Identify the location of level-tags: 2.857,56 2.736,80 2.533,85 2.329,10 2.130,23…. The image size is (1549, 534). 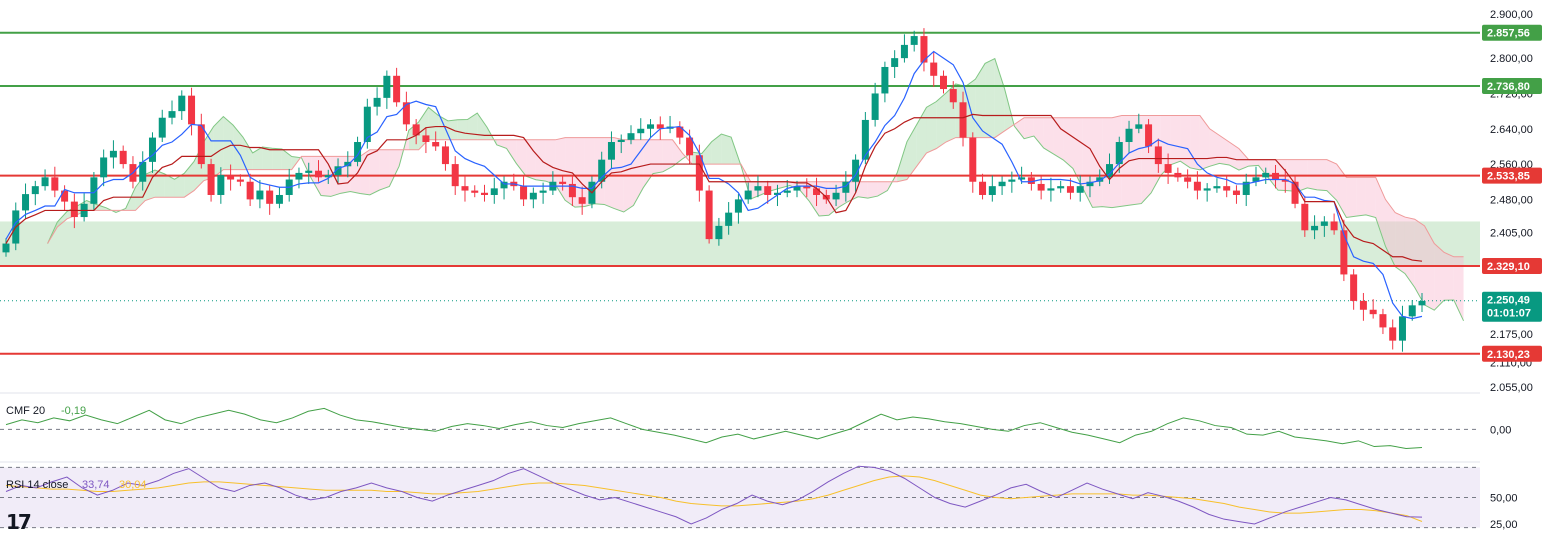
(1512, 193).